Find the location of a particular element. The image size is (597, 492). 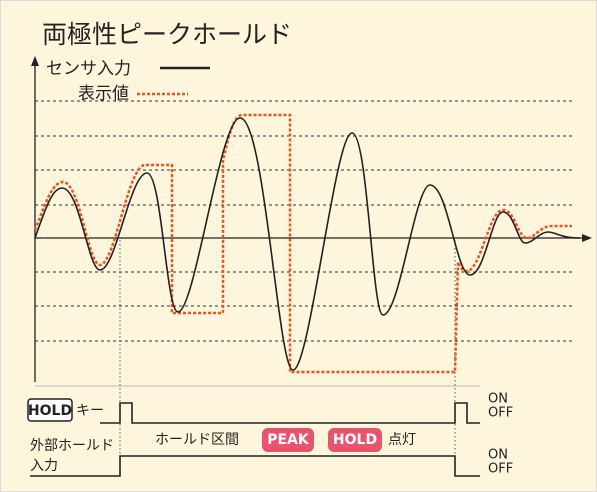

hold-key-signal is located at coordinates (290, 413).